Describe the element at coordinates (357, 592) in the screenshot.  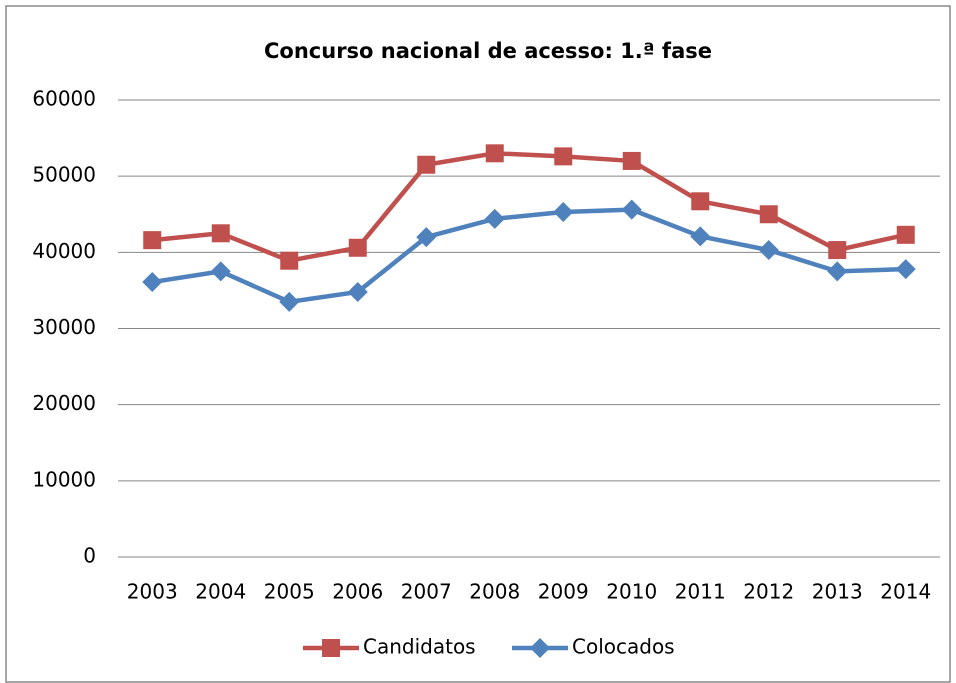
I see `x-tick-label: 2006` at that location.